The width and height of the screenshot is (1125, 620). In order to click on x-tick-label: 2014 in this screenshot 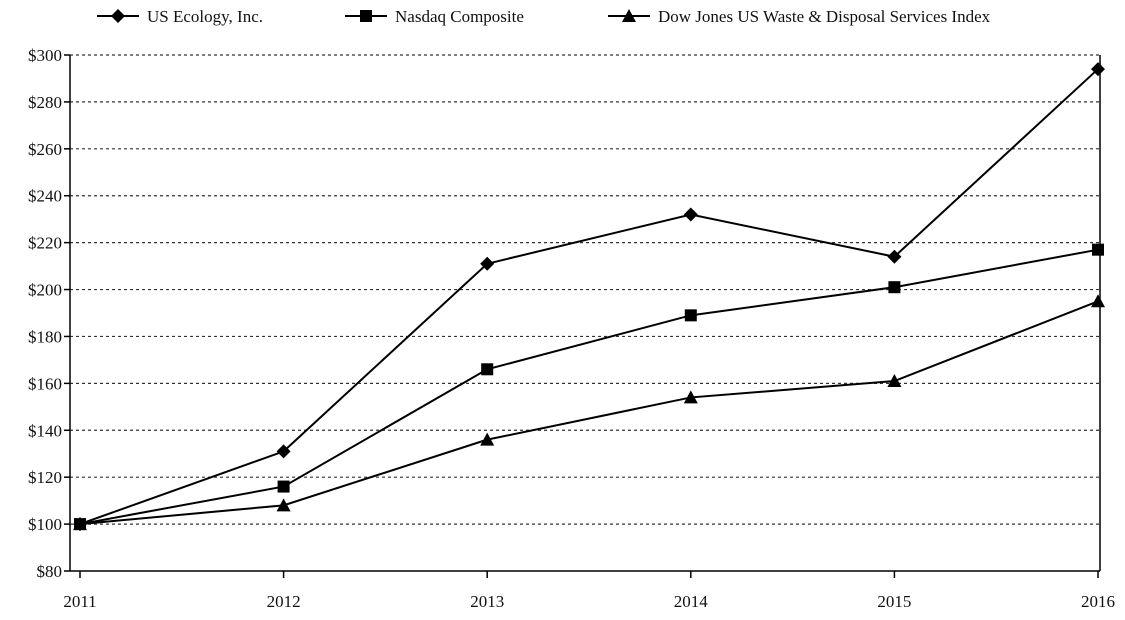, I will do `click(691, 601)`.